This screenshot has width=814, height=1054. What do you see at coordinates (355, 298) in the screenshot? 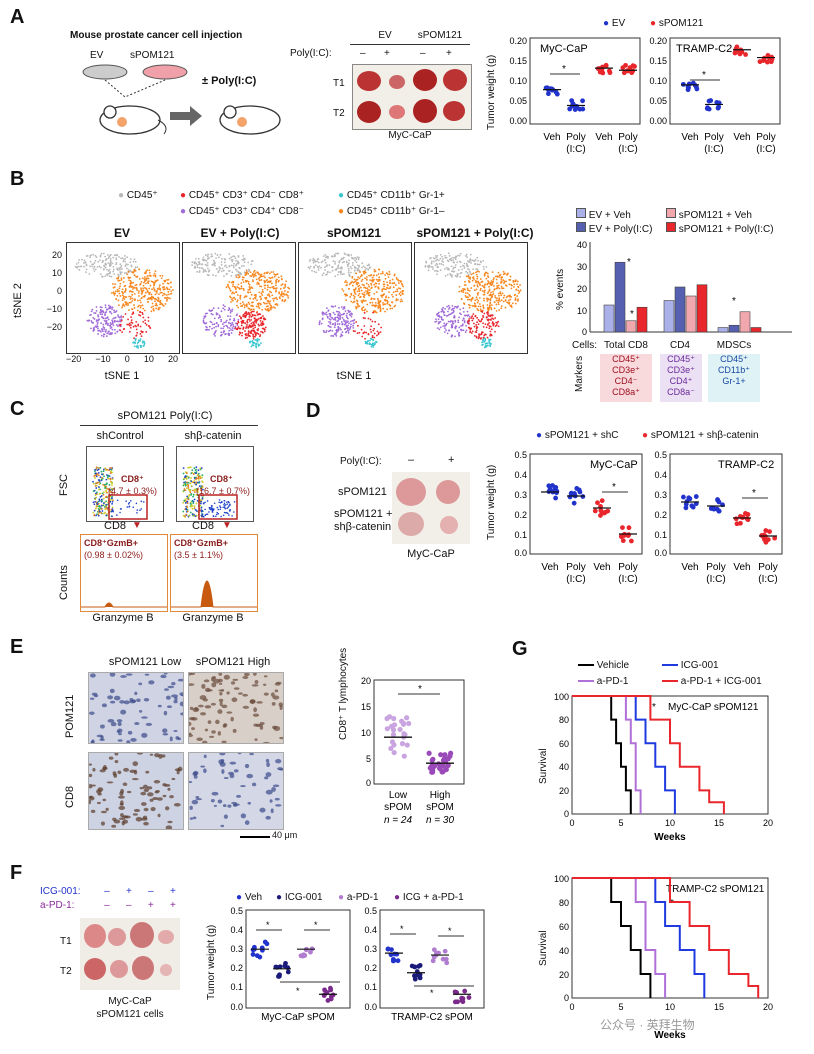
I see `tsne-plot-spom` at bounding box center [355, 298].